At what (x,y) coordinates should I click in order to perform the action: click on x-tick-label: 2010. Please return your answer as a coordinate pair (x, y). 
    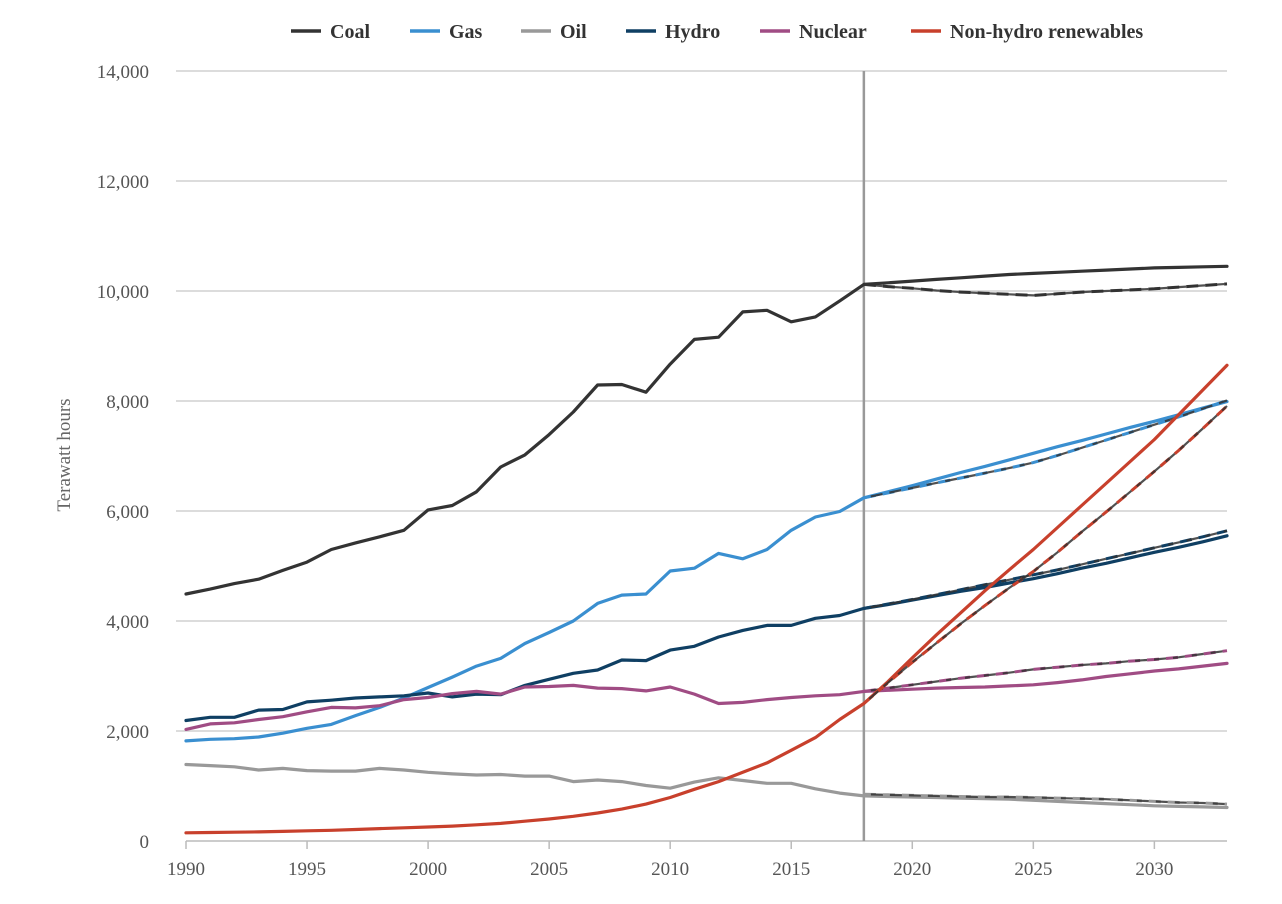
    Looking at the image, I should click on (670, 869).